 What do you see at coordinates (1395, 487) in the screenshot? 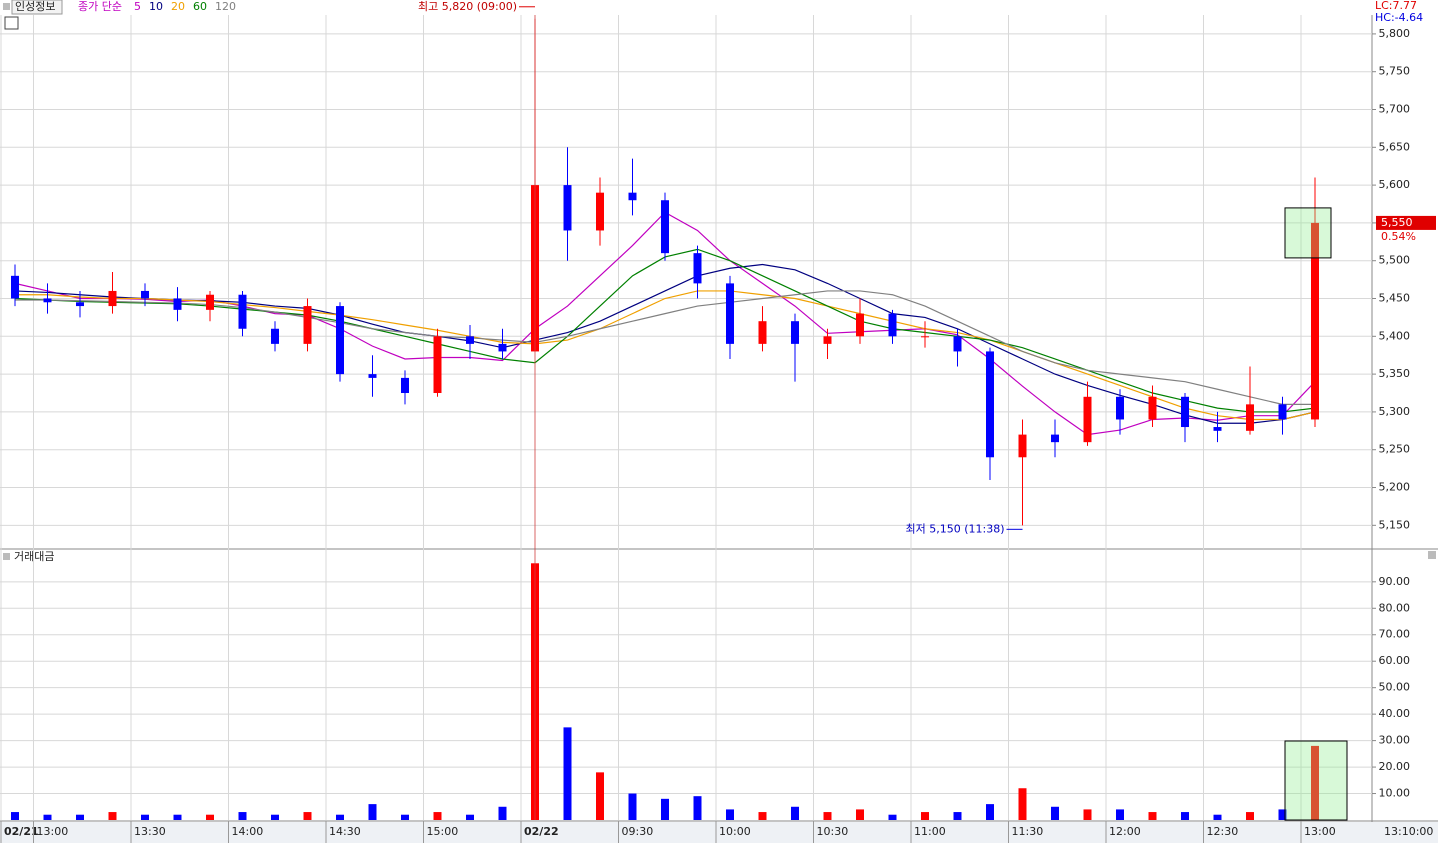
I see `y-tick-label: 5,200` at bounding box center [1395, 487].